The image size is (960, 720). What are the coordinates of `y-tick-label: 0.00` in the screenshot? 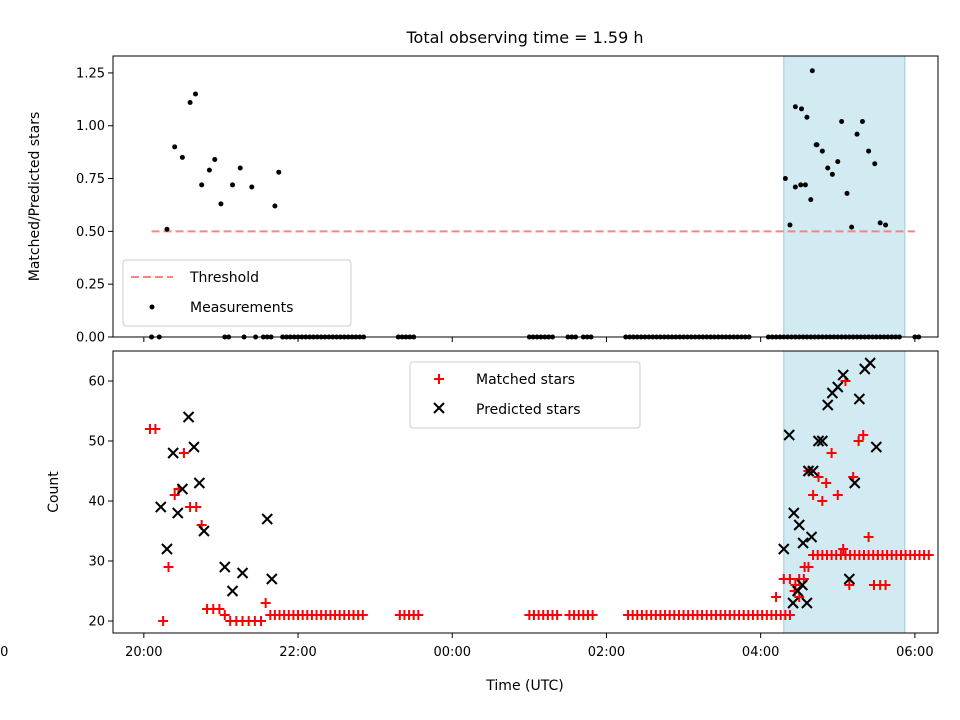 It's located at (90, 338).